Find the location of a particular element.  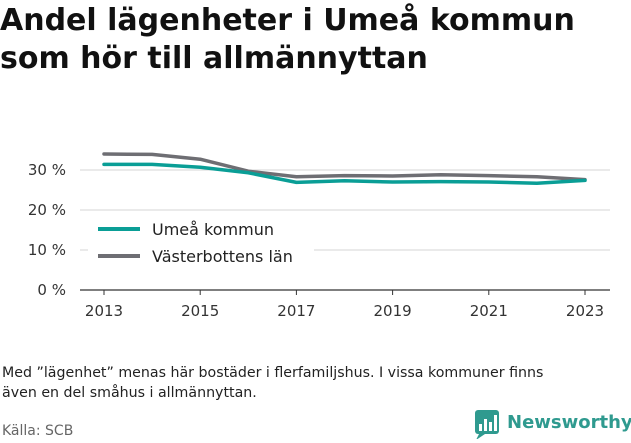

x-tick-label: 2019 is located at coordinates (393, 311).